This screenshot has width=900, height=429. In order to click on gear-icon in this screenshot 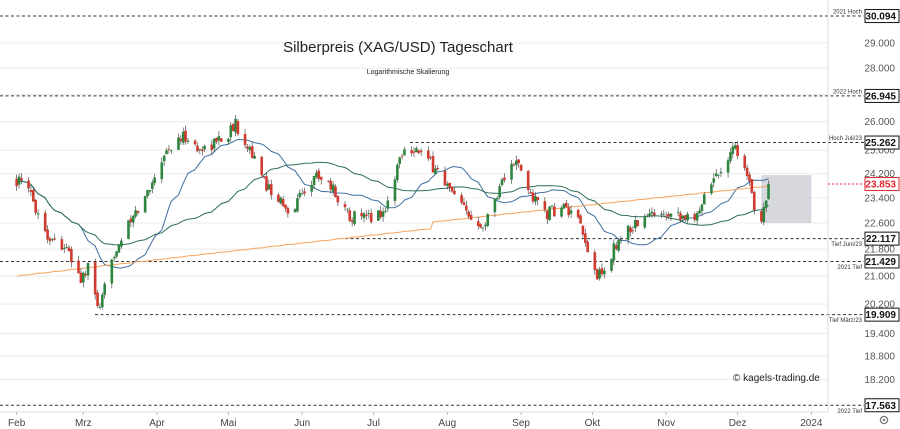, I will do `click(884, 420)`.